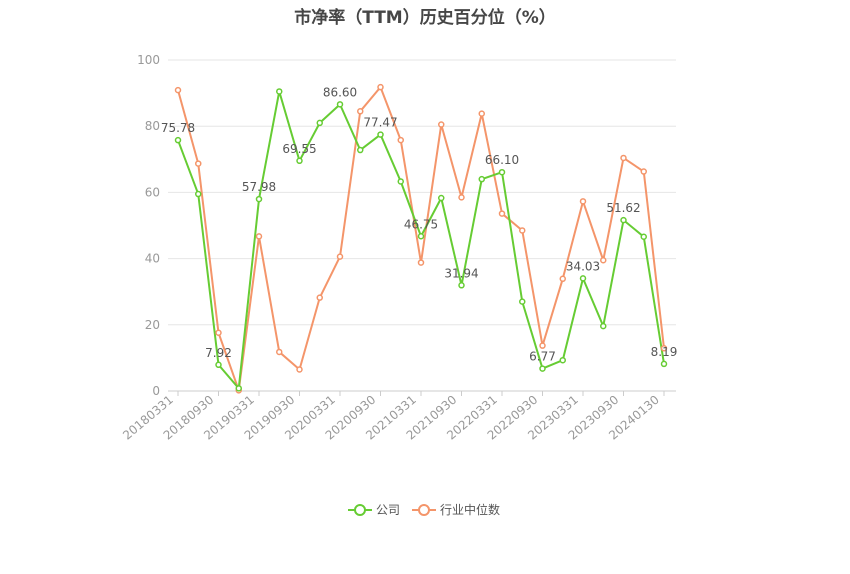 The height and width of the screenshot is (574, 850). I want to click on data-label: 51.62, so click(623, 208).